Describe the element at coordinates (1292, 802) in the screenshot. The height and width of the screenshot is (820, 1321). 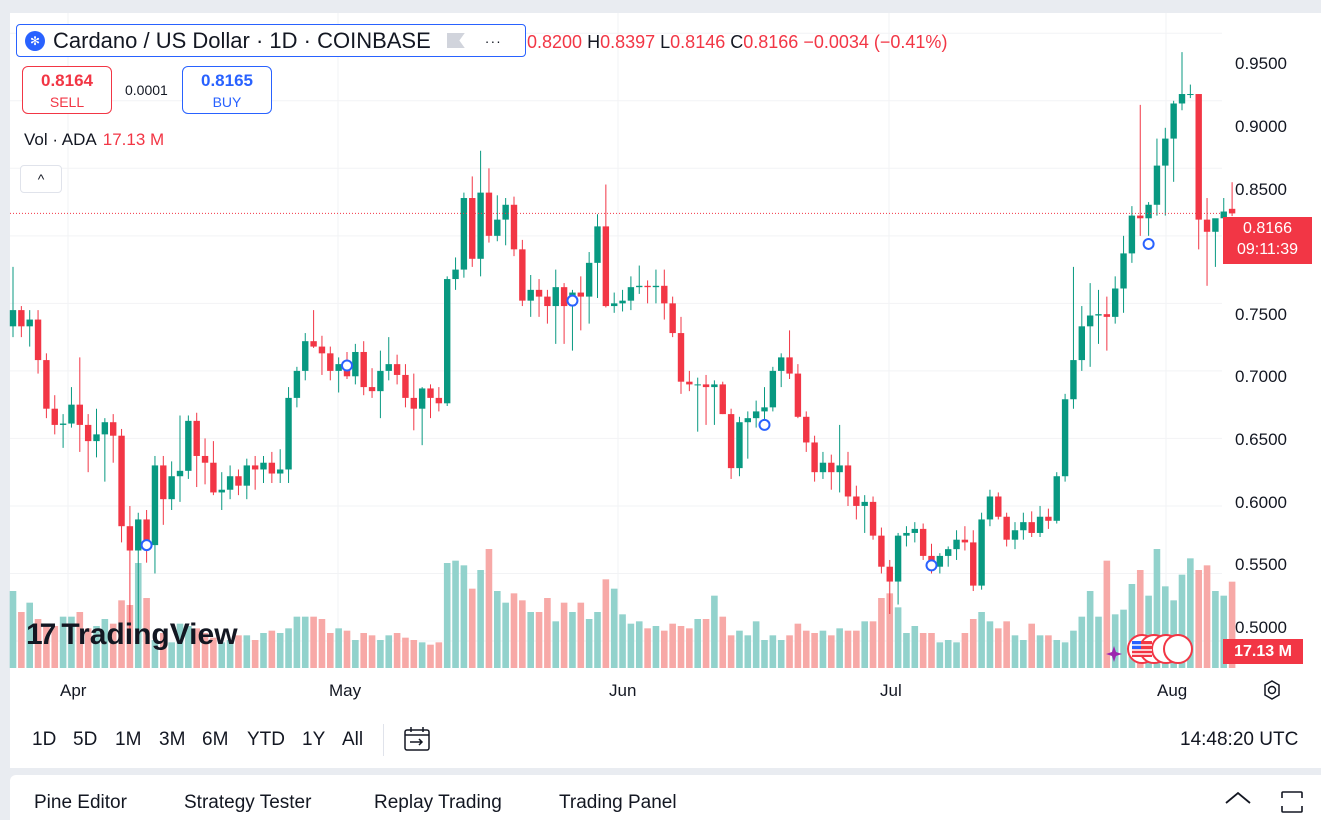
I see `maximize-icon` at that location.